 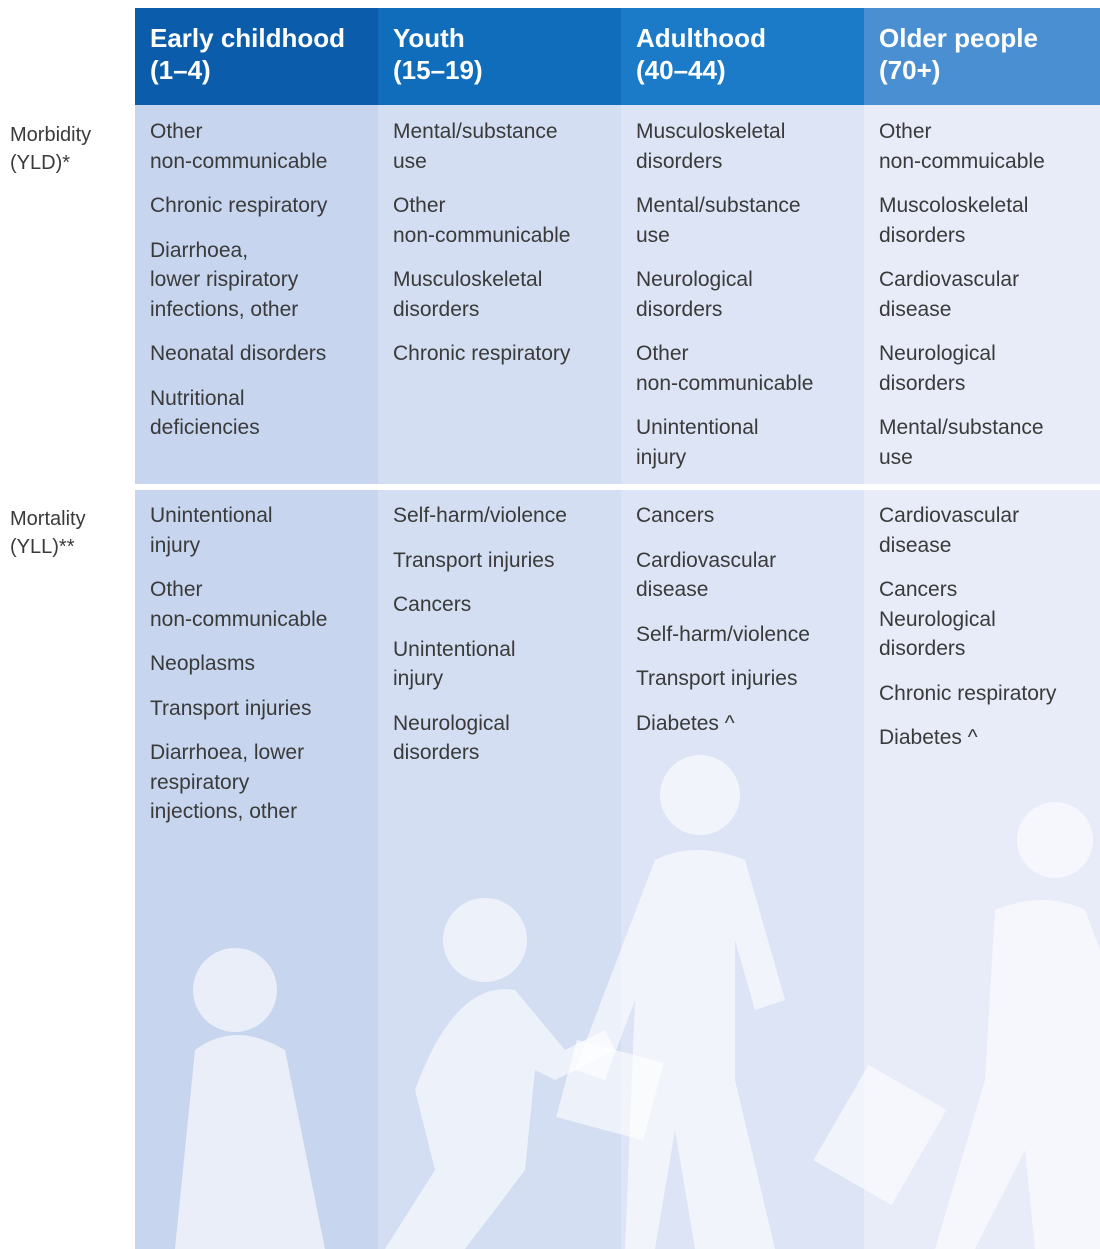 What do you see at coordinates (48, 533) in the screenshot?
I see `row-label: Mortality (YLL)**` at bounding box center [48, 533].